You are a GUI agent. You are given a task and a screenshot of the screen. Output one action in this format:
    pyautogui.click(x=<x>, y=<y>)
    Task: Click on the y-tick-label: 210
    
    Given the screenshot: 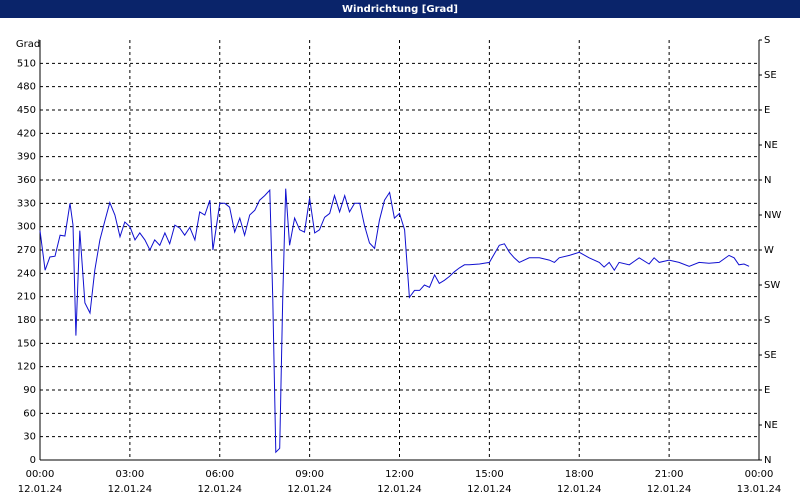 What is the action you would take?
    pyautogui.click(x=26, y=297)
    